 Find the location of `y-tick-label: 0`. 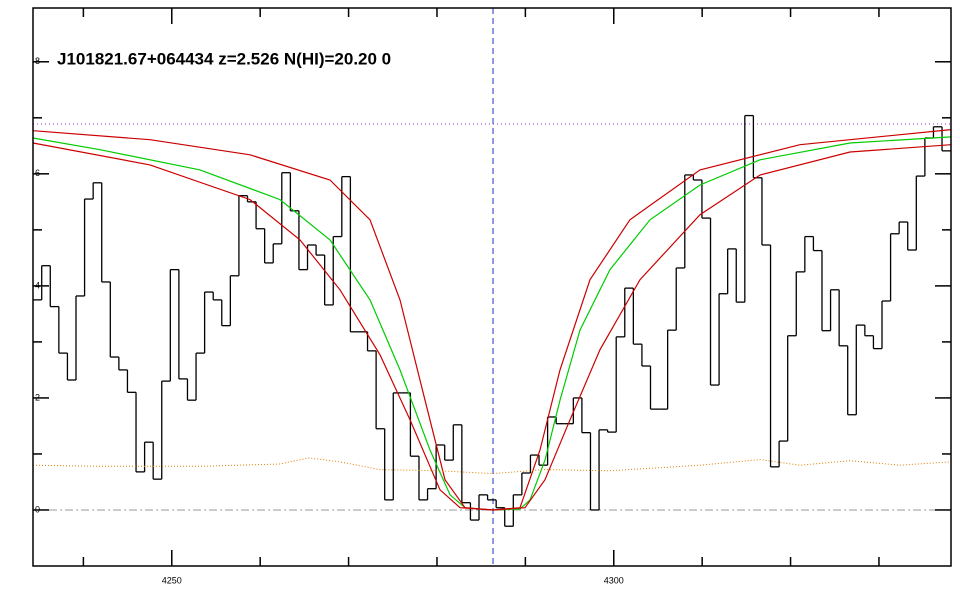

y-tick-label: 0 is located at coordinates (37, 509).